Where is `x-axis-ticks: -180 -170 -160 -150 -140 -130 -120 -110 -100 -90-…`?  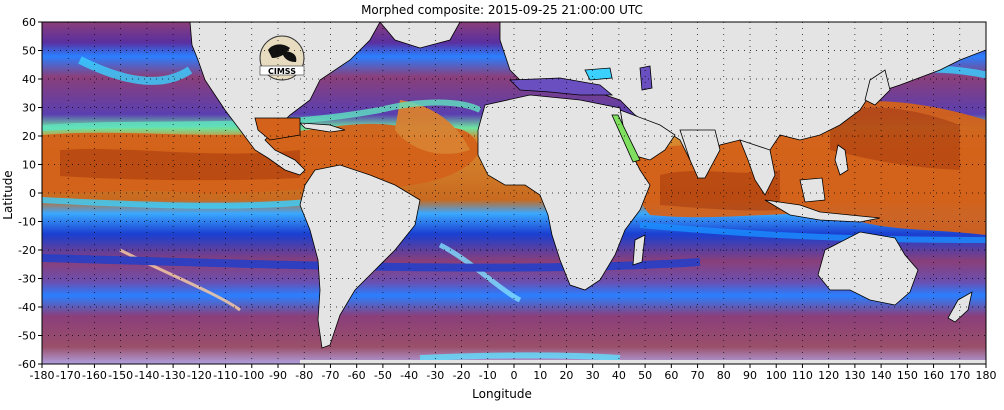 x-axis-ticks: -180 -170 -160 -150 -140 -130 -120 -110 -100 -90-… is located at coordinates (513, 373).